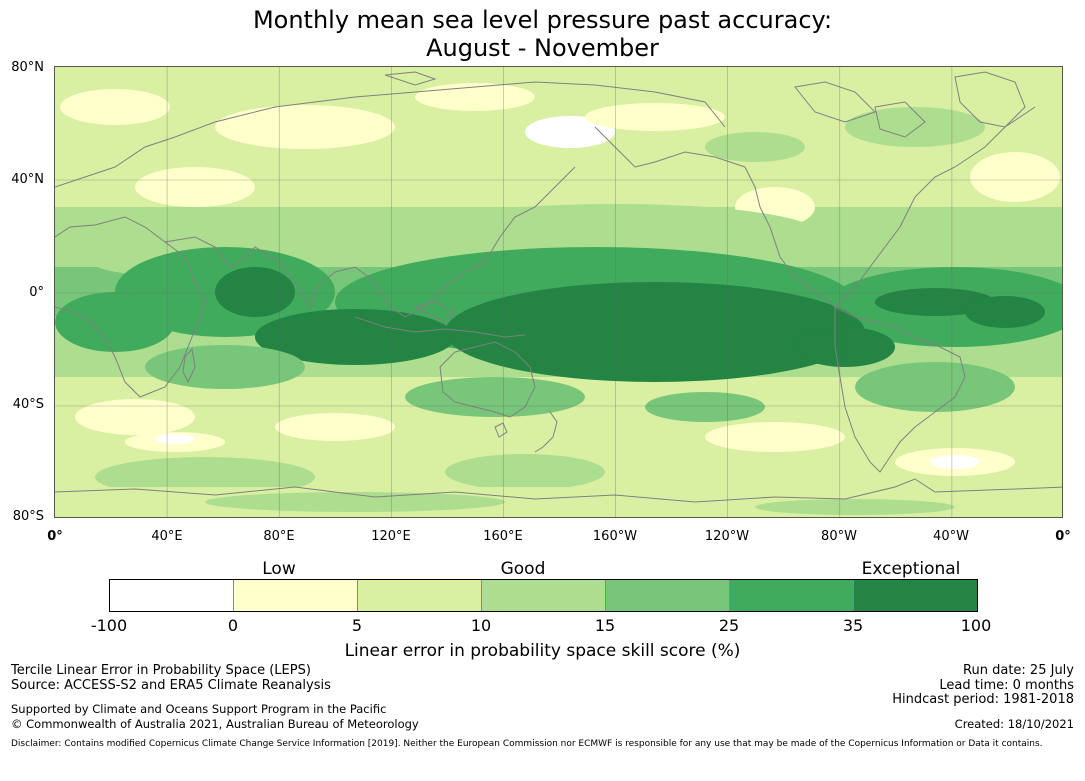  What do you see at coordinates (839, 536) in the screenshot?
I see `lon-label-80w: 80°W` at bounding box center [839, 536].